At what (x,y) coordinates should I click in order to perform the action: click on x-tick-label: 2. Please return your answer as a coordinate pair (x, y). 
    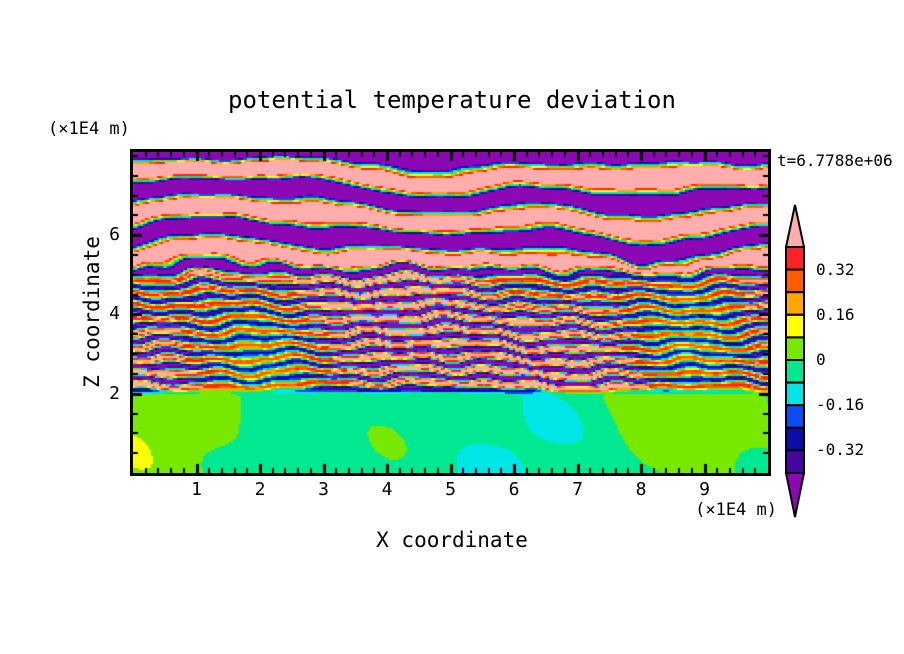
    Looking at the image, I should click on (260, 489).